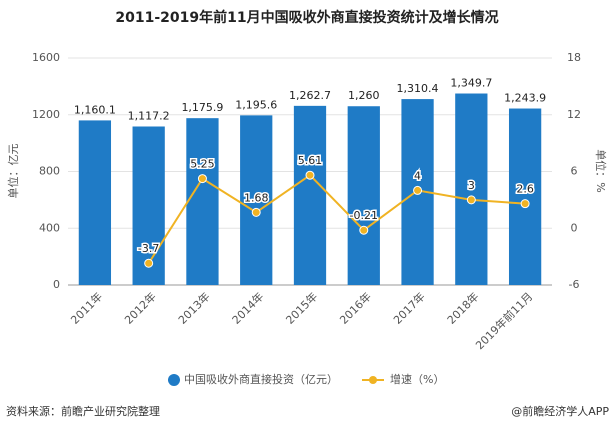  Describe the element at coordinates (261, 379) in the screenshot. I see `legend-label: 中国吸收外商直接投资（亿元）` at that location.